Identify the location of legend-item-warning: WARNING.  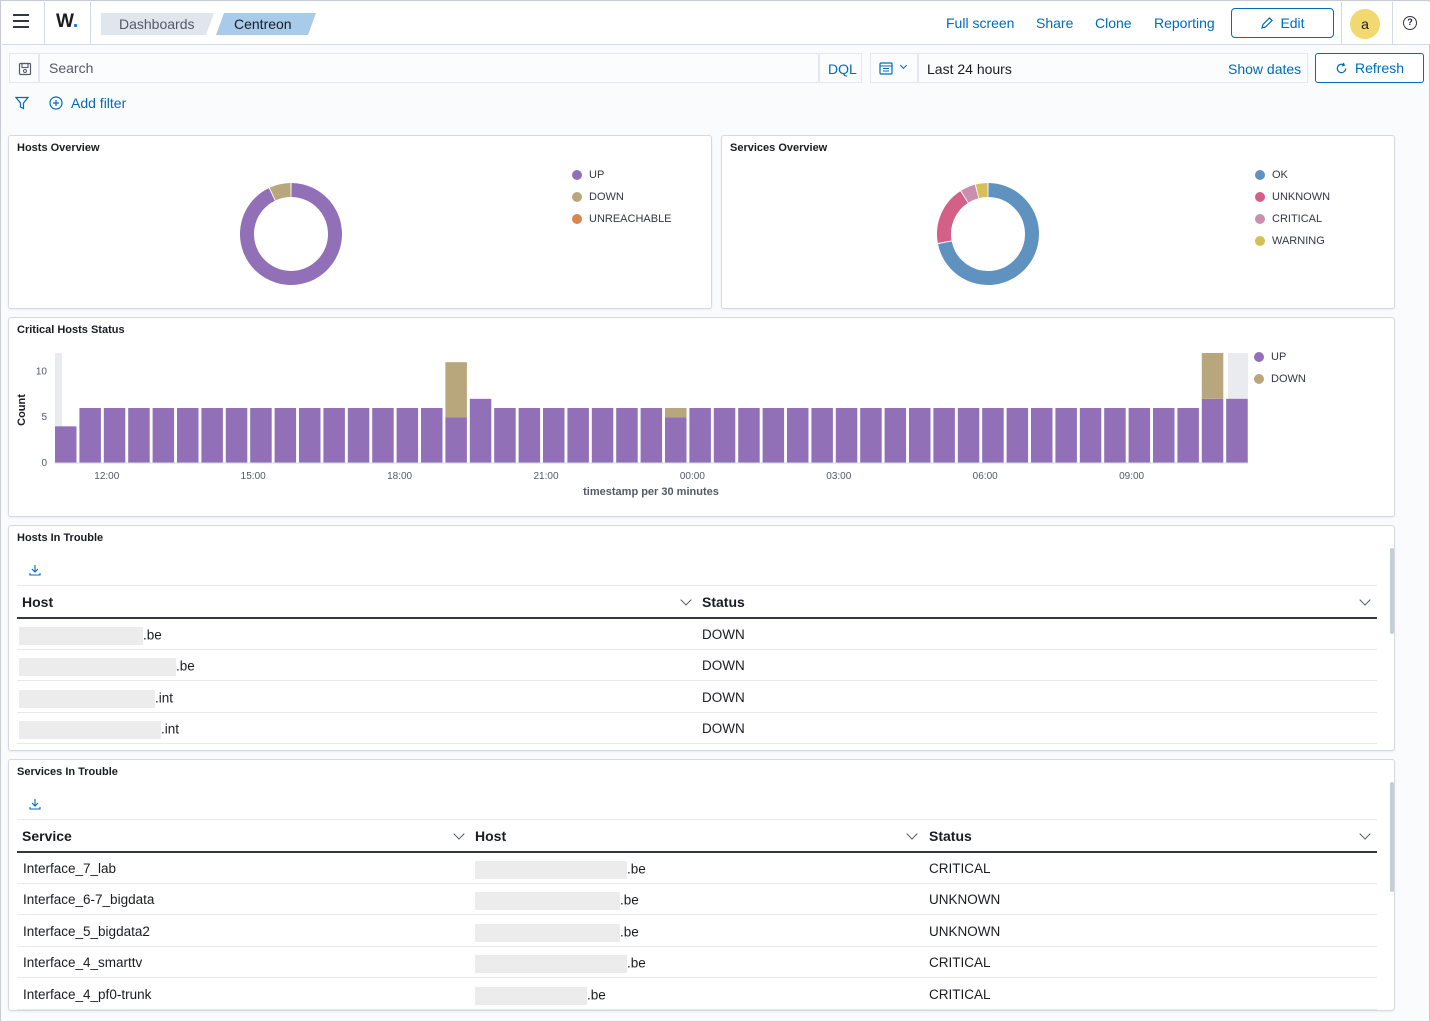
(1292, 245).